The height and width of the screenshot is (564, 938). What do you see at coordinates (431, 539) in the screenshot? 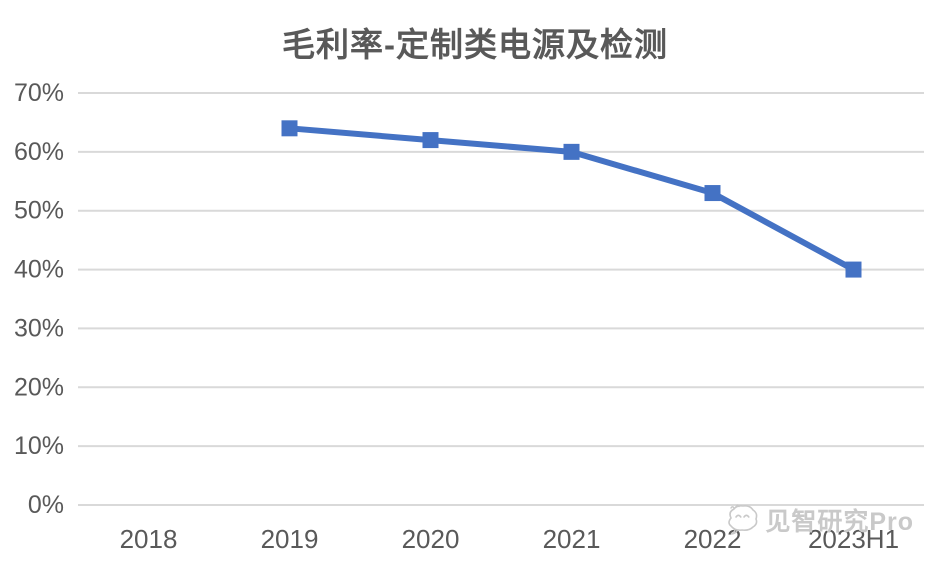
I see `x-tick-label: 2020` at bounding box center [431, 539].